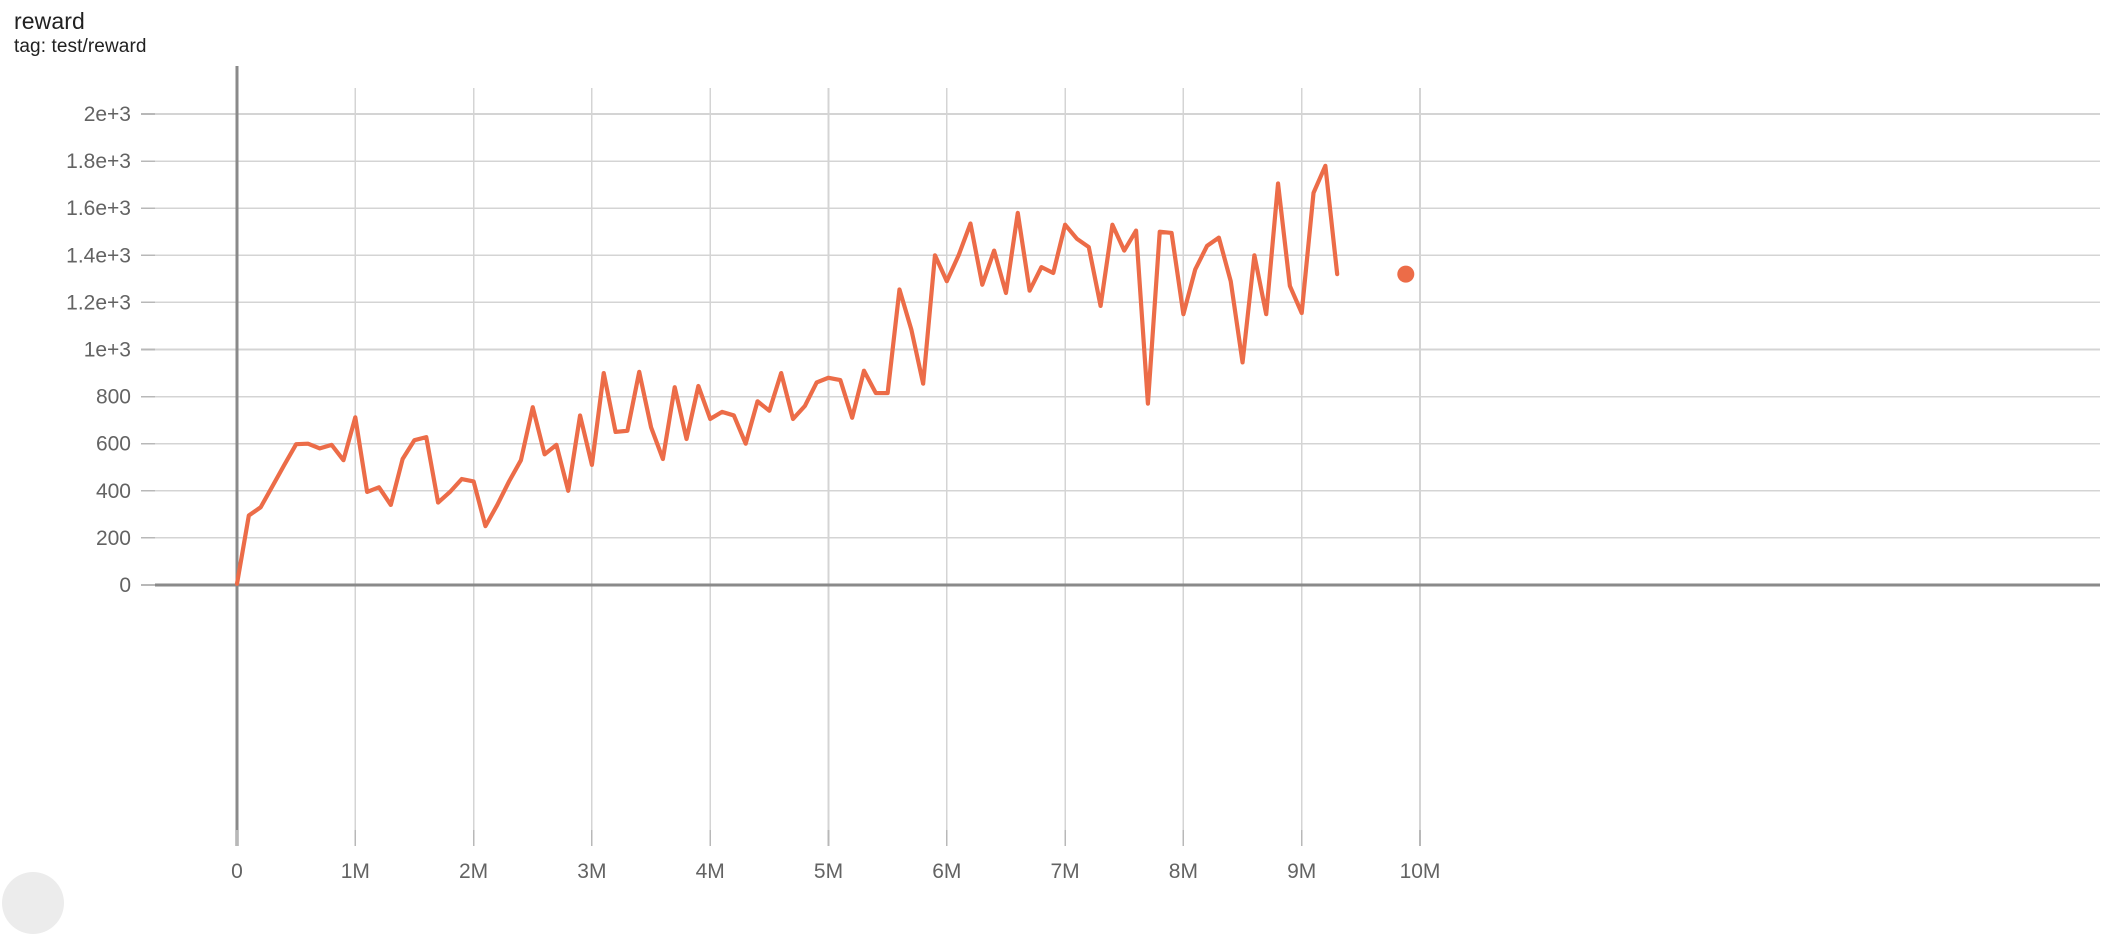  What do you see at coordinates (710, 871) in the screenshot?
I see `x-tick-label: 4M` at bounding box center [710, 871].